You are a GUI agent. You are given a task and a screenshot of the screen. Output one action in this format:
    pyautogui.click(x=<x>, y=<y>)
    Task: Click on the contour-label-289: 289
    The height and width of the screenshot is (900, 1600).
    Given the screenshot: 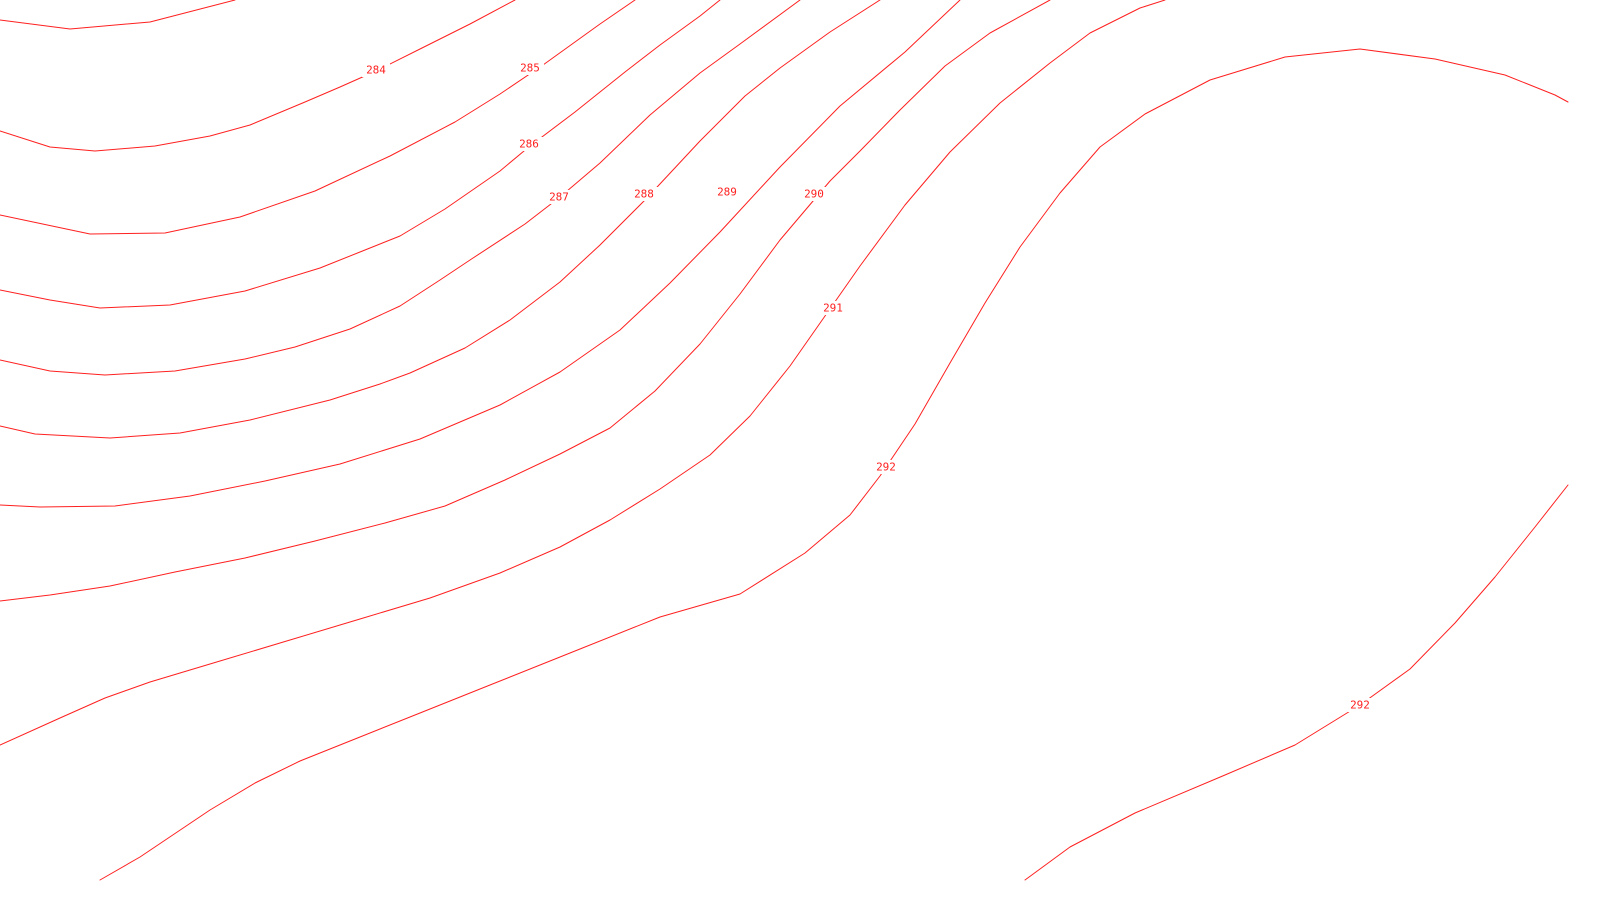 What is the action you would take?
    pyautogui.click(x=727, y=192)
    